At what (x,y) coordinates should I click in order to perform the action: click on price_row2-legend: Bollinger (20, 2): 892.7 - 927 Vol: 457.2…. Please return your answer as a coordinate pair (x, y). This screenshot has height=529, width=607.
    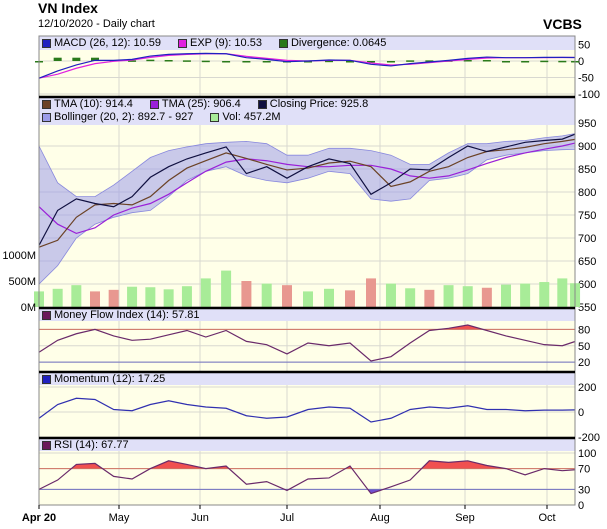
    Looking at the image, I should click on (168, 117).